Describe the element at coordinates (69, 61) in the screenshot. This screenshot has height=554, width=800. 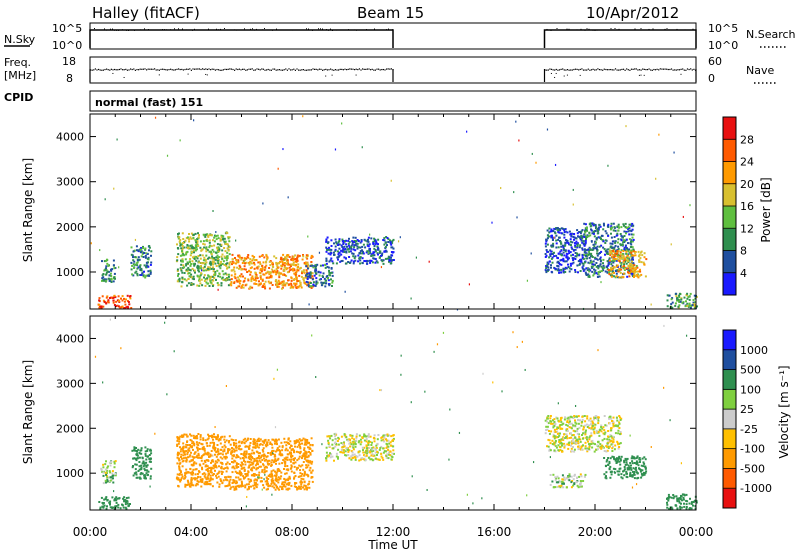
I see `freq-tick-top: 18` at that location.